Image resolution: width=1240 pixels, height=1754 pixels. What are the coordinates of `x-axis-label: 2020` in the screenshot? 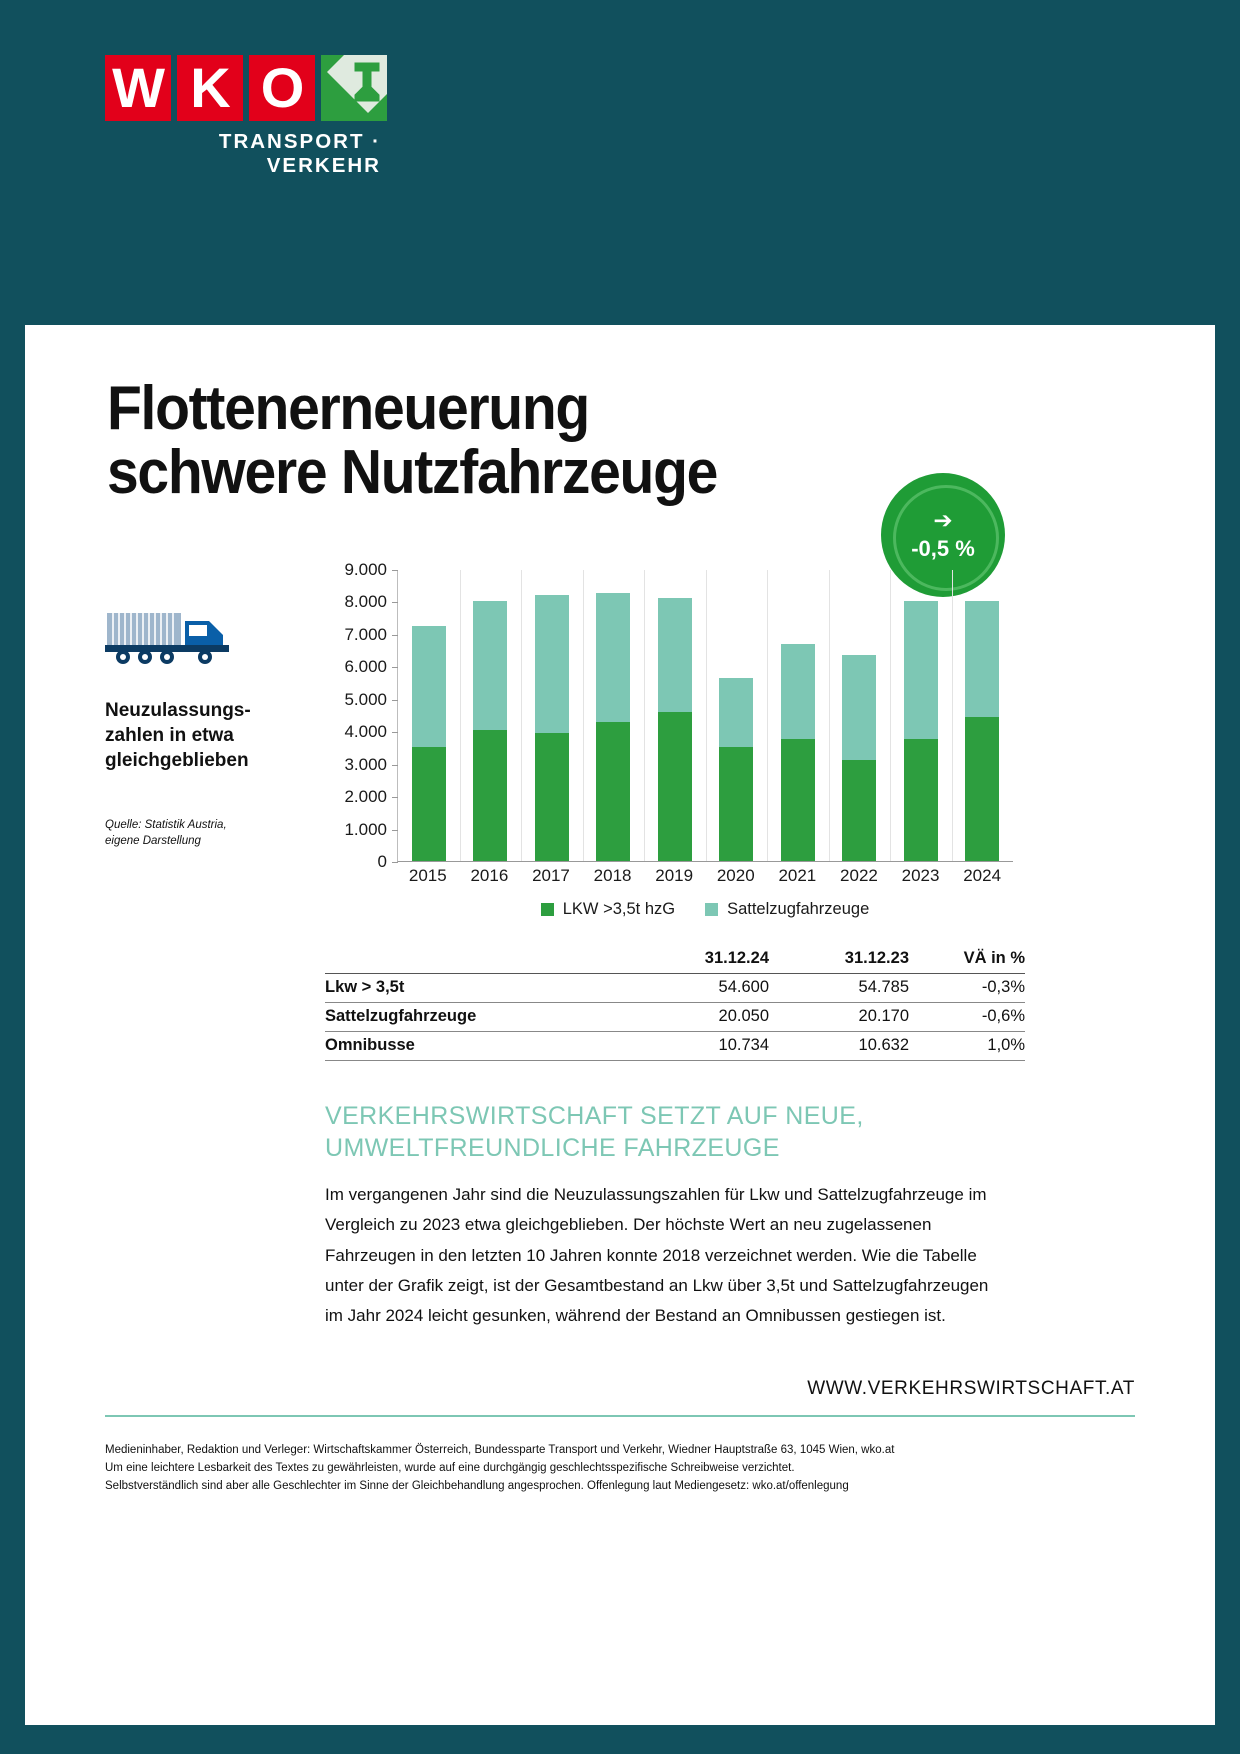 It's located at (735, 875).